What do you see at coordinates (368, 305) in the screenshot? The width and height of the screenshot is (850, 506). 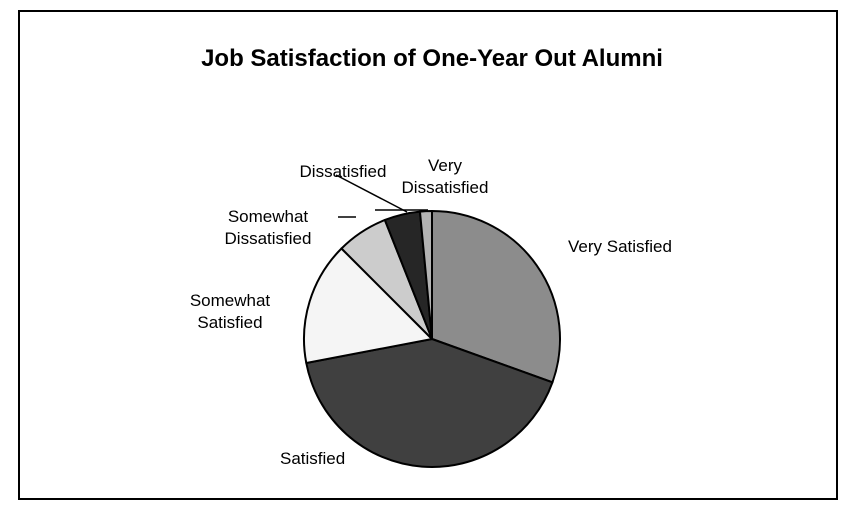 I see `slice-somewhat-satisfied` at bounding box center [368, 305].